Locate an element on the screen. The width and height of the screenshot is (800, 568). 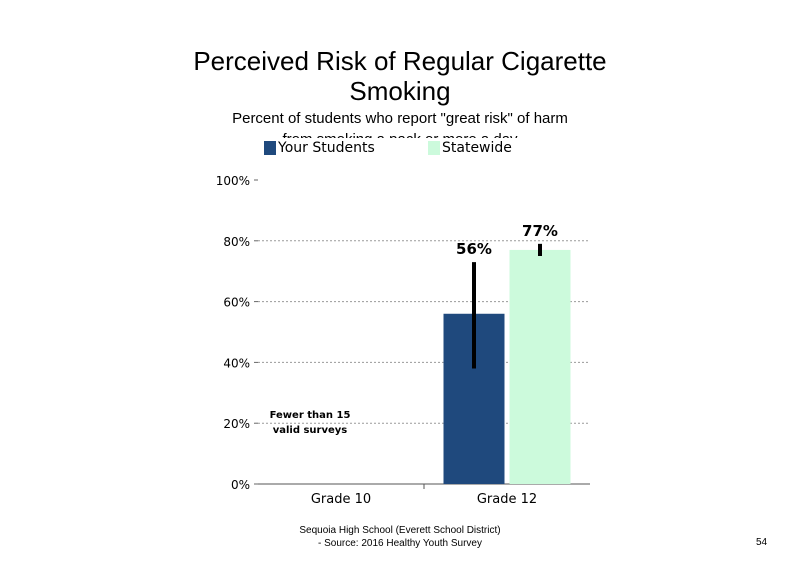
y-tick-label: 60% is located at coordinates (236, 303).